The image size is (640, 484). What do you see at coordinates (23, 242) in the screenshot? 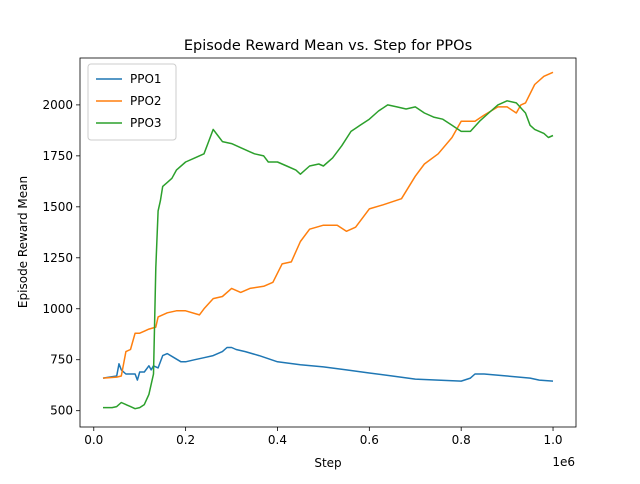
I see `y-axis-label: Episode Reward Mean` at bounding box center [23, 242].